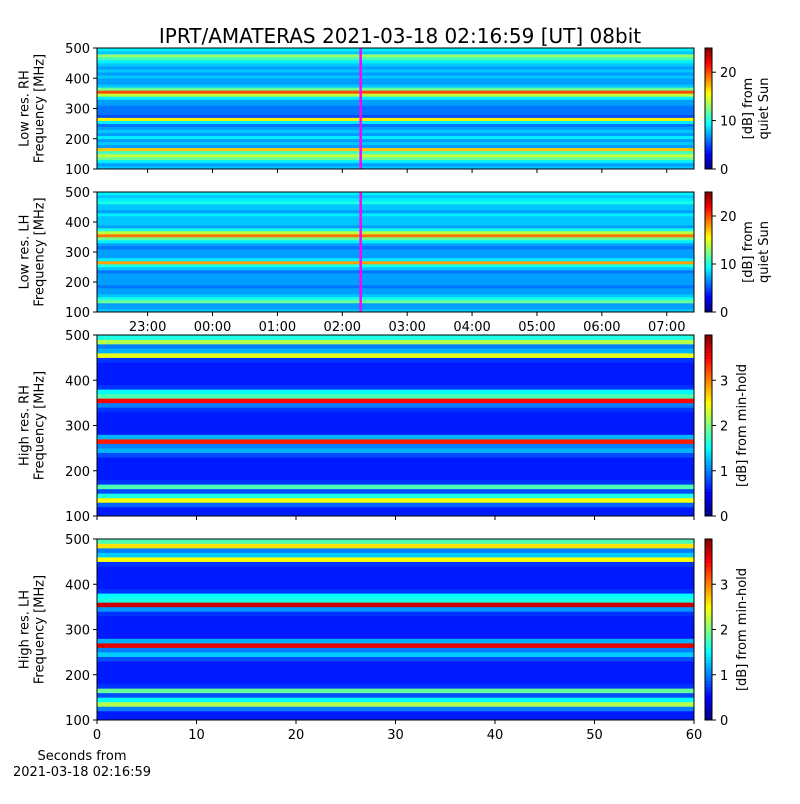 The width and height of the screenshot is (800, 804). I want to click on colorbar-tick-label: 0, so click(724, 721).